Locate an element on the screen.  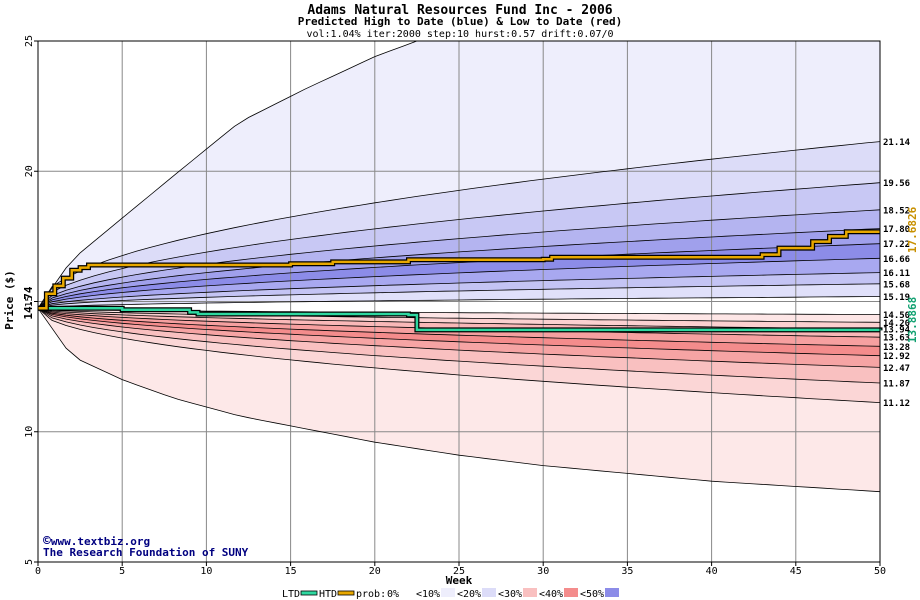
legend-item-label: 0% is located at coordinates (393, 594).